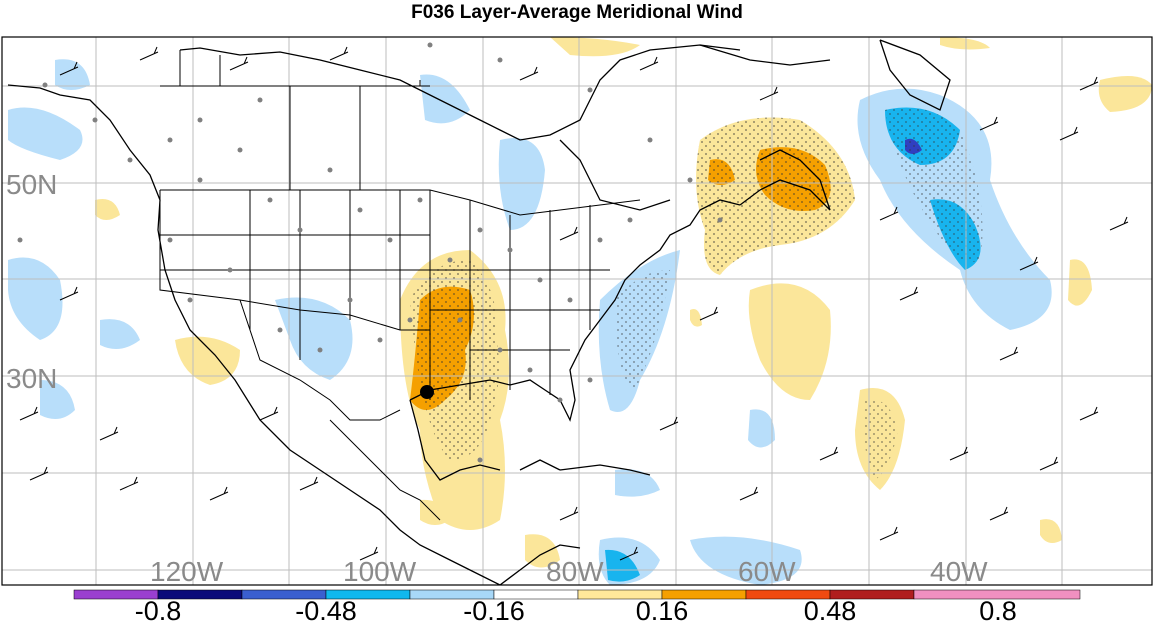 This screenshot has height=622, width=1154. What do you see at coordinates (427, 392) in the screenshot?
I see `highlight-station-marker` at bounding box center [427, 392].